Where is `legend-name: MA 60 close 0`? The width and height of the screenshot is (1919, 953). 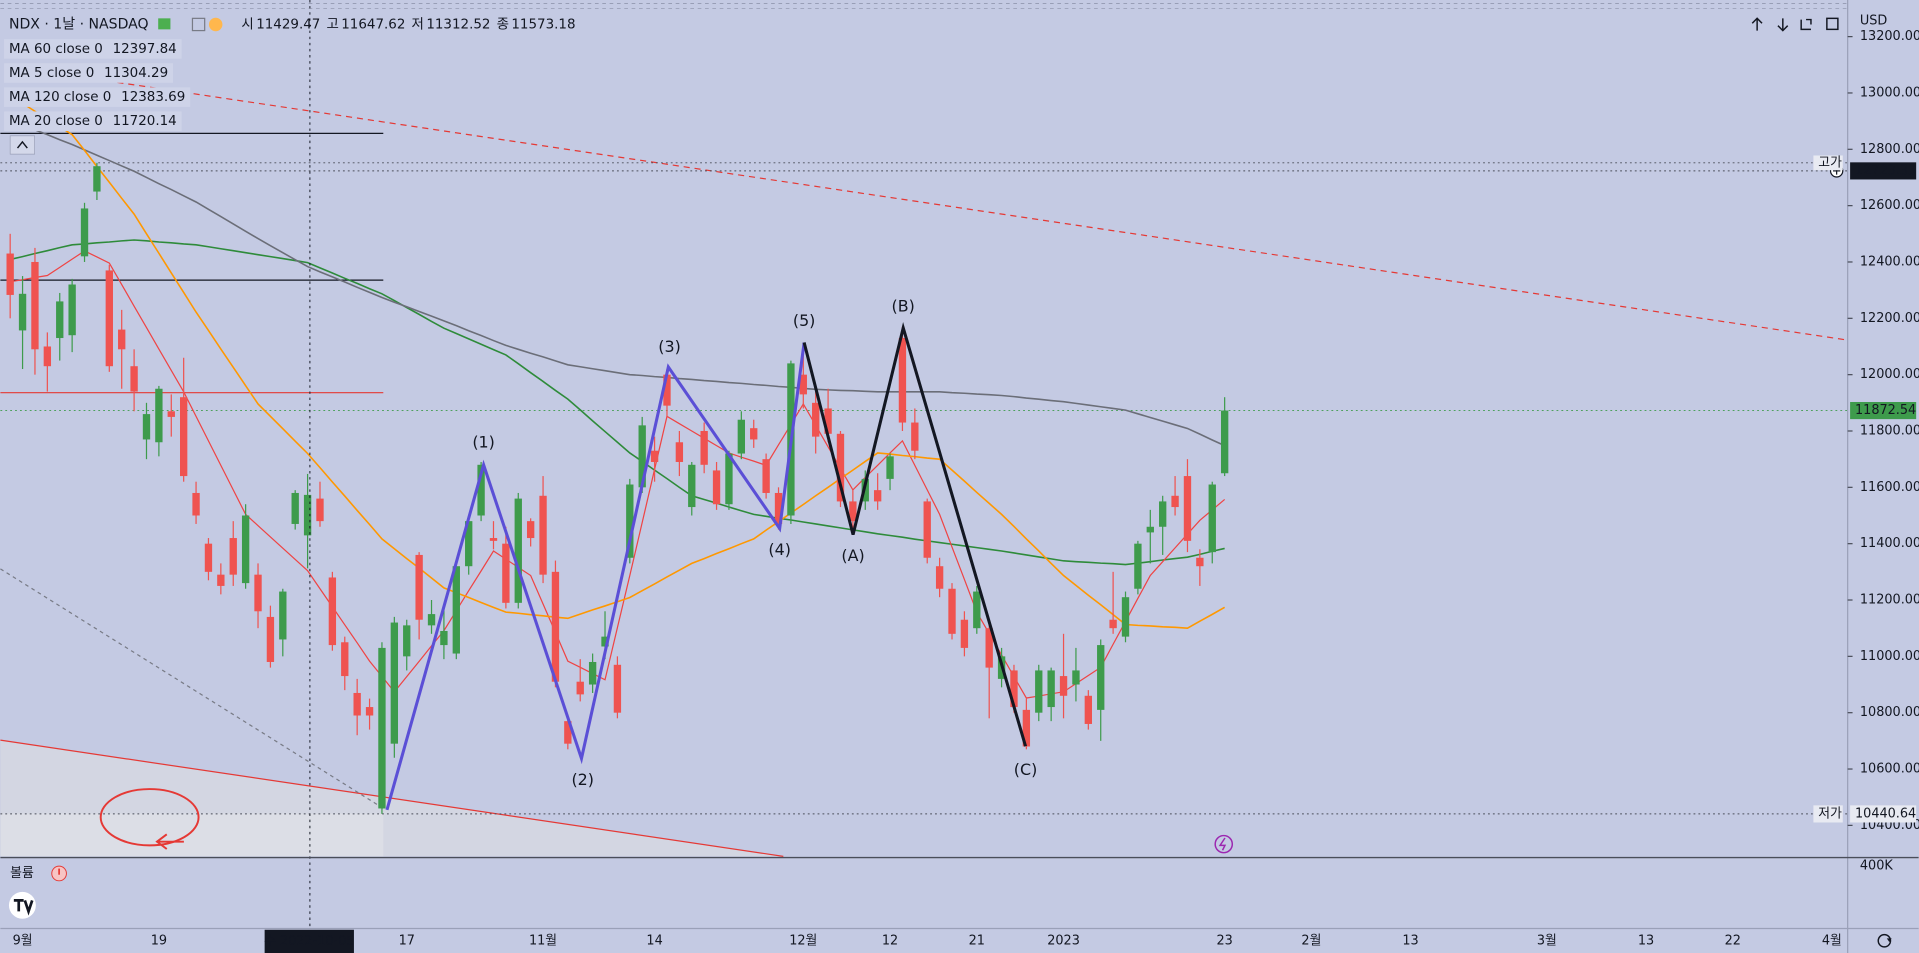 legend-name: MA 60 close 0 is located at coordinates (56, 49).